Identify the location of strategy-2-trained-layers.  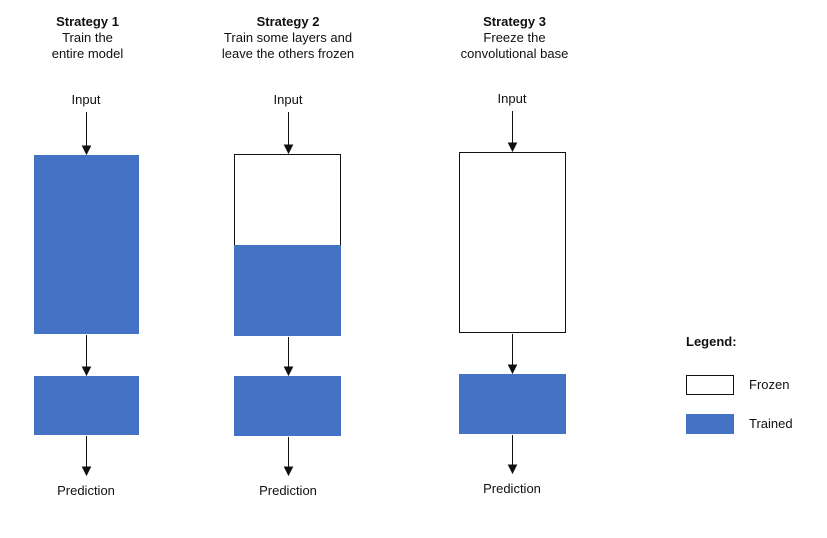
(287, 290).